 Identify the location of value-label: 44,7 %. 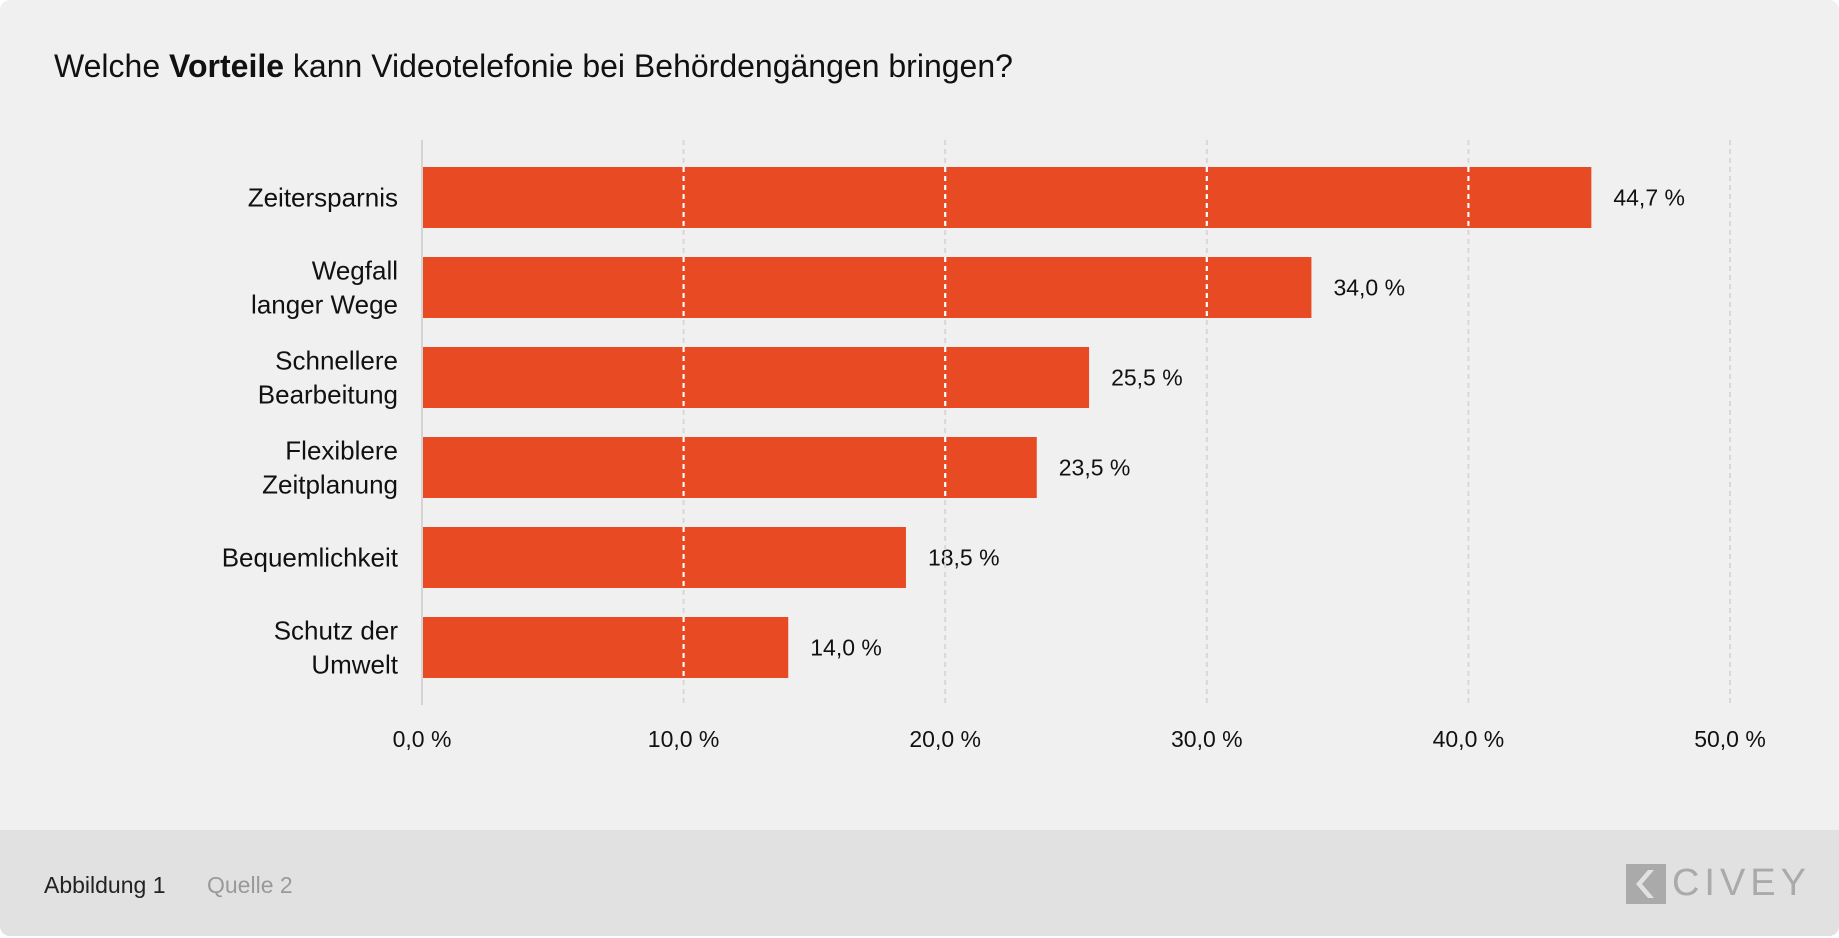
(1649, 198).